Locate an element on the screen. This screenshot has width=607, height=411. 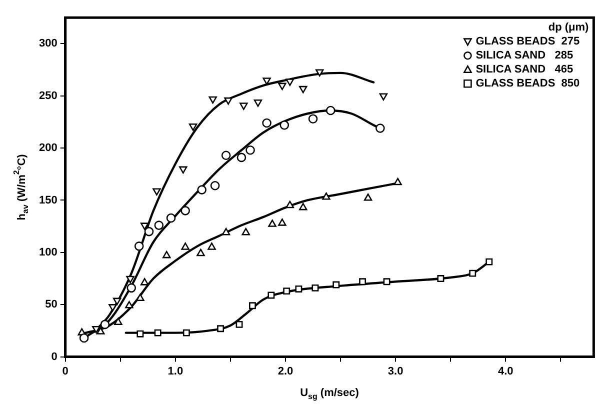
legend-label: GLASS BEADS 850 is located at coordinates (528, 84).